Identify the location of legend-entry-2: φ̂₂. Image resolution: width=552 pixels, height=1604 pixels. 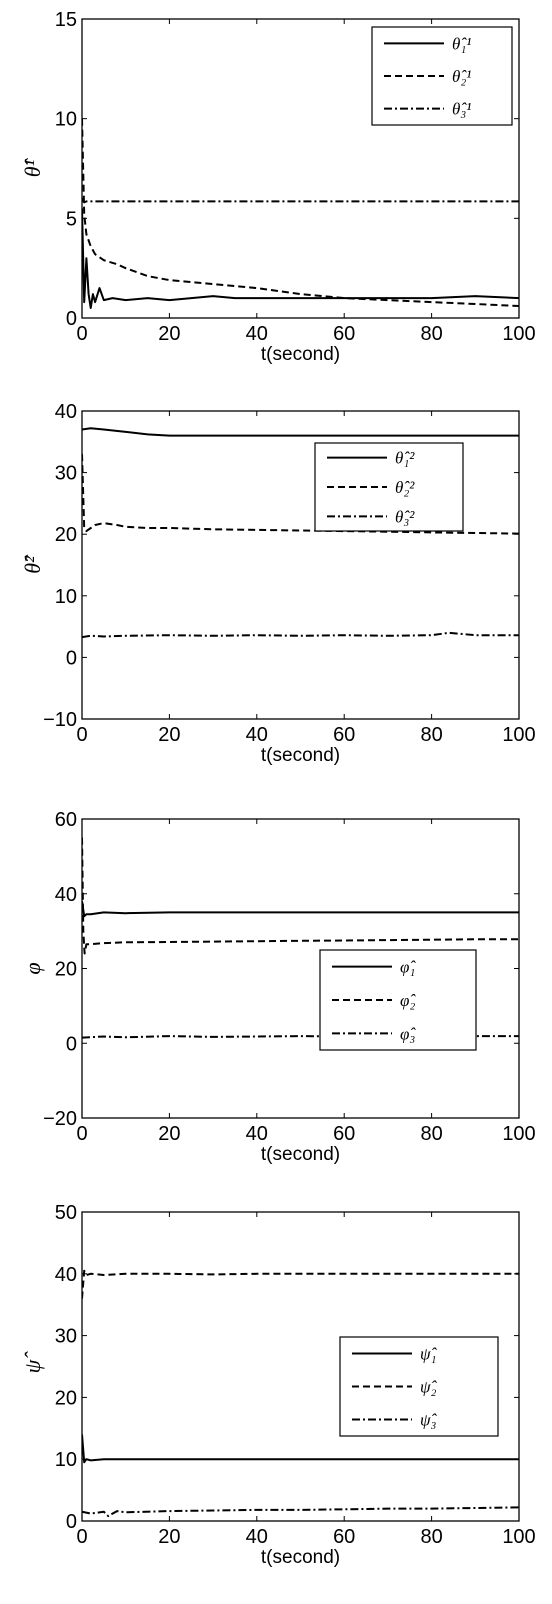
(408, 1000).